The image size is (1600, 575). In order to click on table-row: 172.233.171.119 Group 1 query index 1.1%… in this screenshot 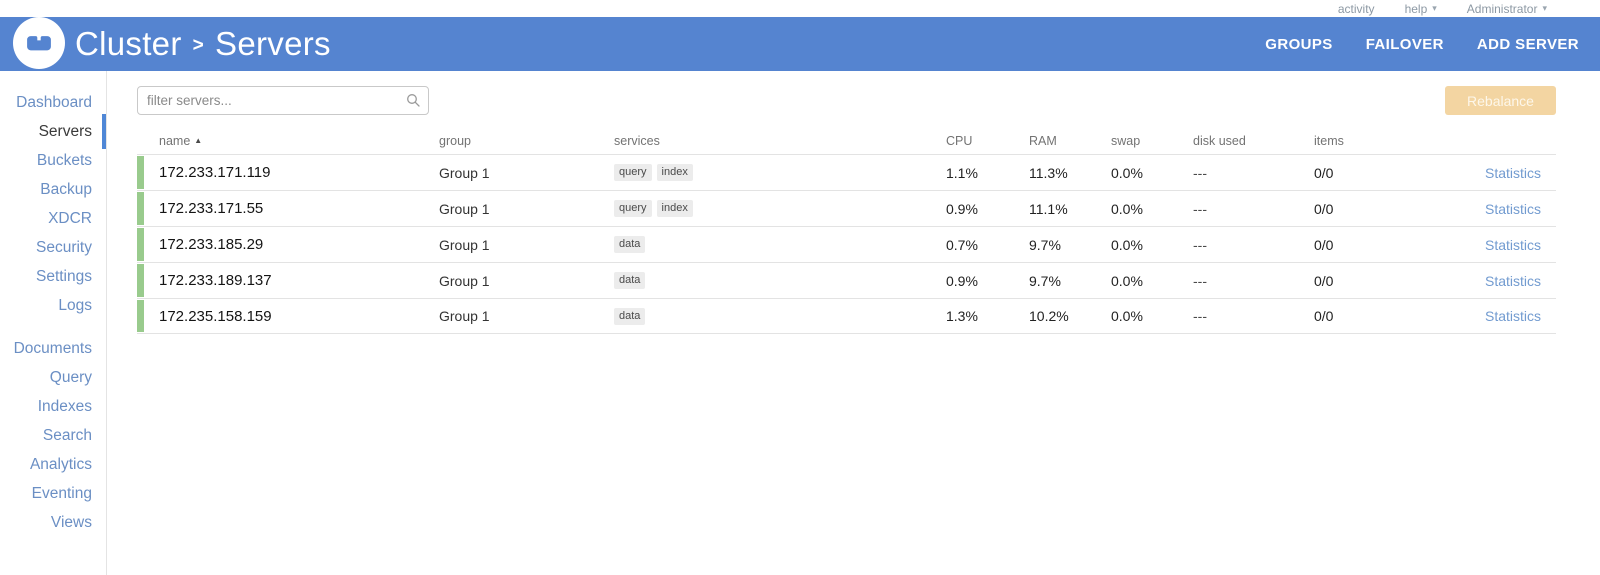, I will do `click(846, 172)`.